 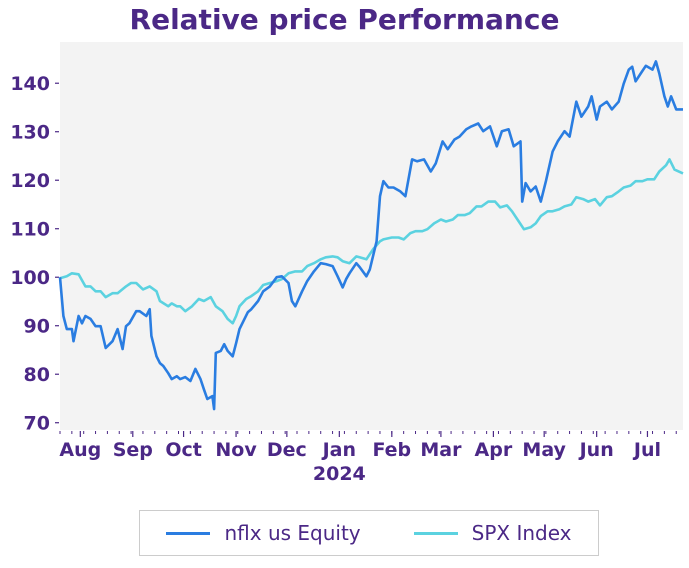 What do you see at coordinates (30, 278) in the screenshot?
I see `y-tick-label: 100` at bounding box center [30, 278].